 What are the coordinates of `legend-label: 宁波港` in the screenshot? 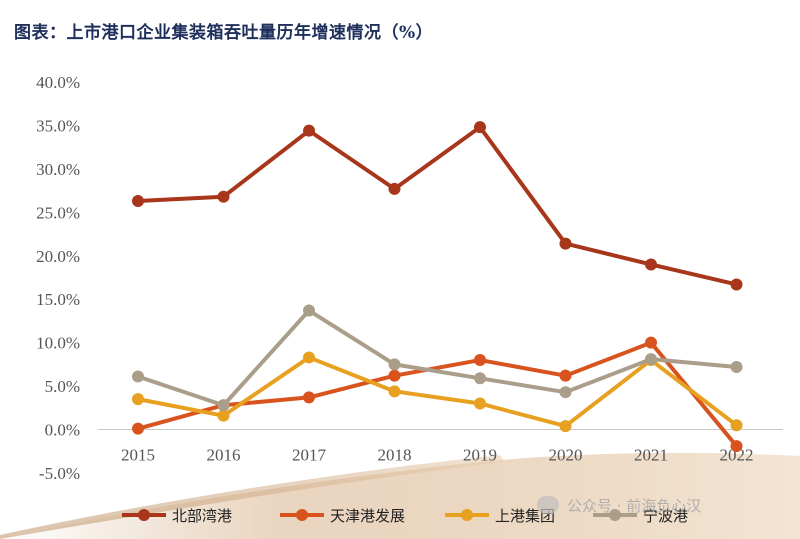 It's located at (665, 516).